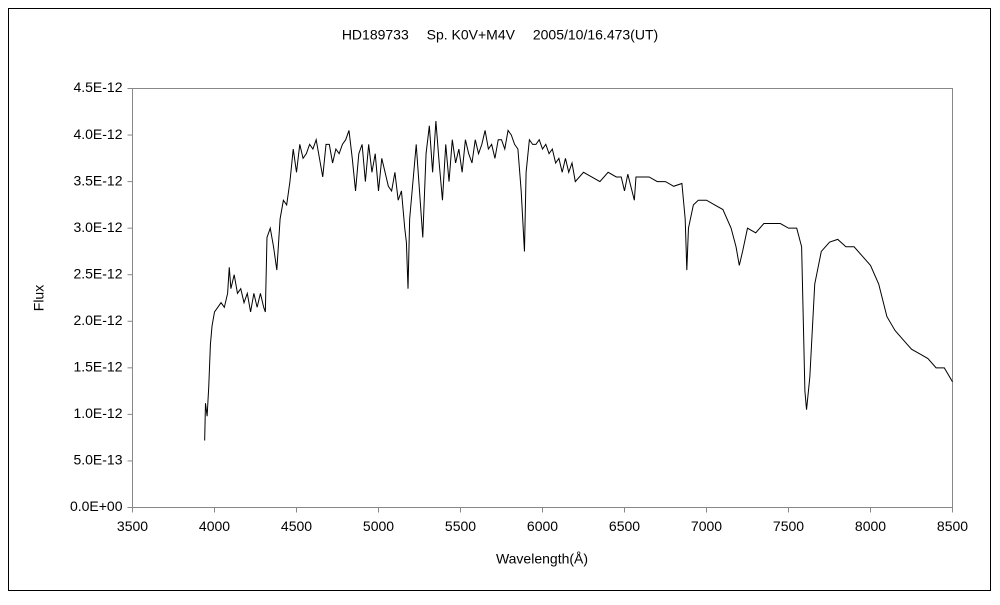 The width and height of the screenshot is (1000, 605). What do you see at coordinates (97, 134) in the screenshot?
I see `y-tick-label: 4.0E-12` at bounding box center [97, 134].